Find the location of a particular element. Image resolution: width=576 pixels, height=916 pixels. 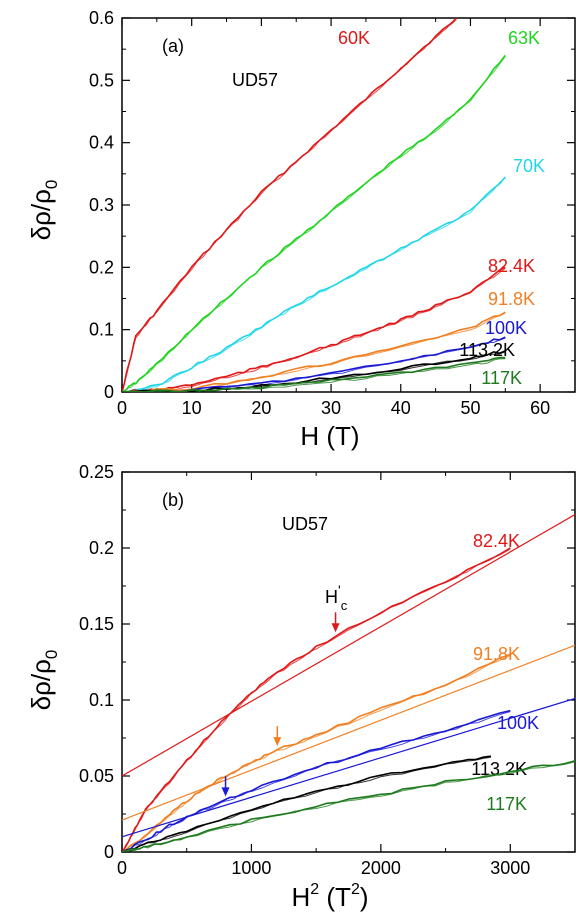

y-axis-label-sub-b: 0 is located at coordinates (51, 654).